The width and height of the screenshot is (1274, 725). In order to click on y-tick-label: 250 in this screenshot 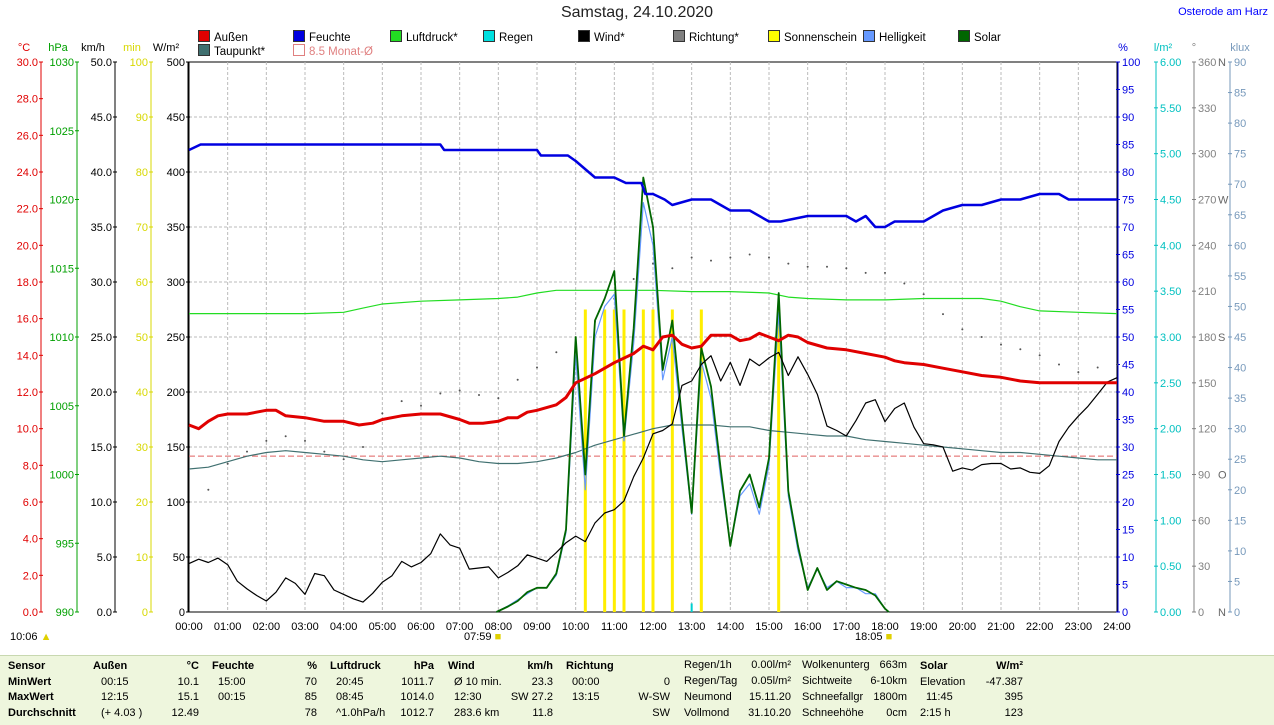, I will do `click(176, 338)`.